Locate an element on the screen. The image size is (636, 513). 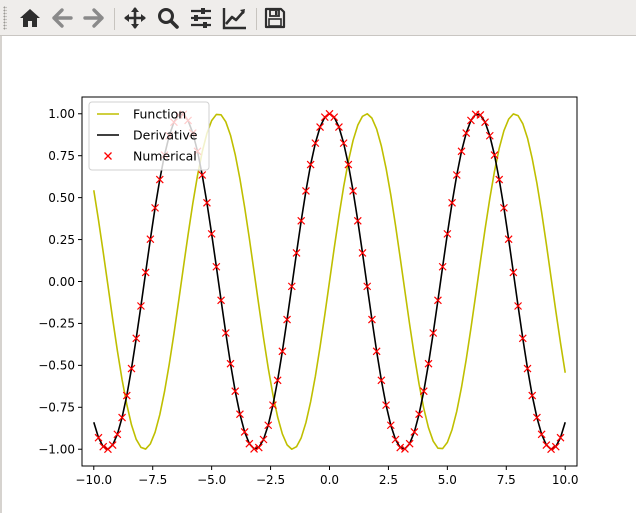
forward-button is located at coordinates (94, 18).